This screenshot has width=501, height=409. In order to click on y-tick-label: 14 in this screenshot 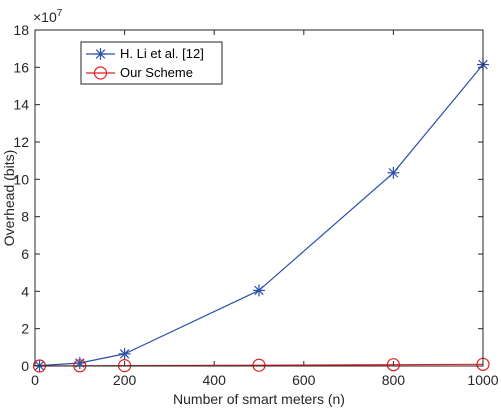, I will do `click(21, 105)`.